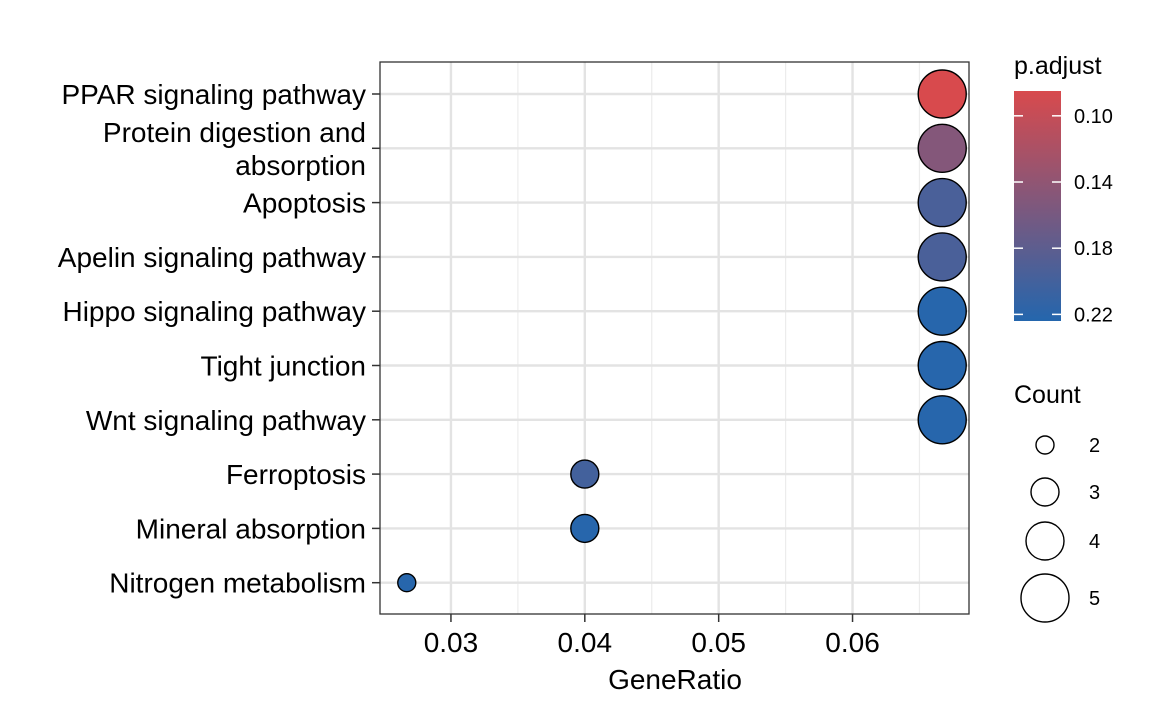 This screenshot has width=1150, height=710. I want to click on y-tick-label: Wnt signaling pathway, so click(226, 420).